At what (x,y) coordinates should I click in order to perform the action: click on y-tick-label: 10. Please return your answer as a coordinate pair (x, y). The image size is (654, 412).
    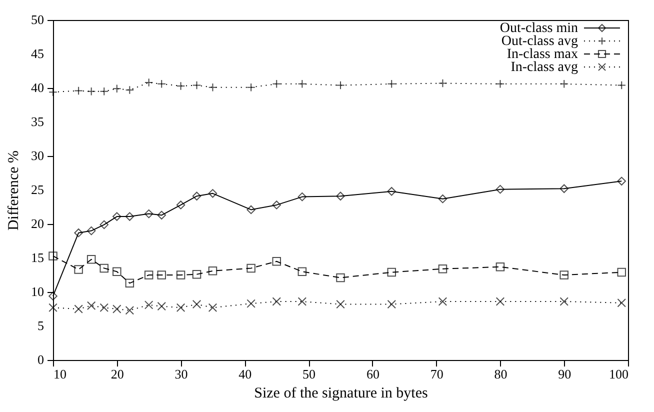
    Looking at the image, I should click on (37, 291).